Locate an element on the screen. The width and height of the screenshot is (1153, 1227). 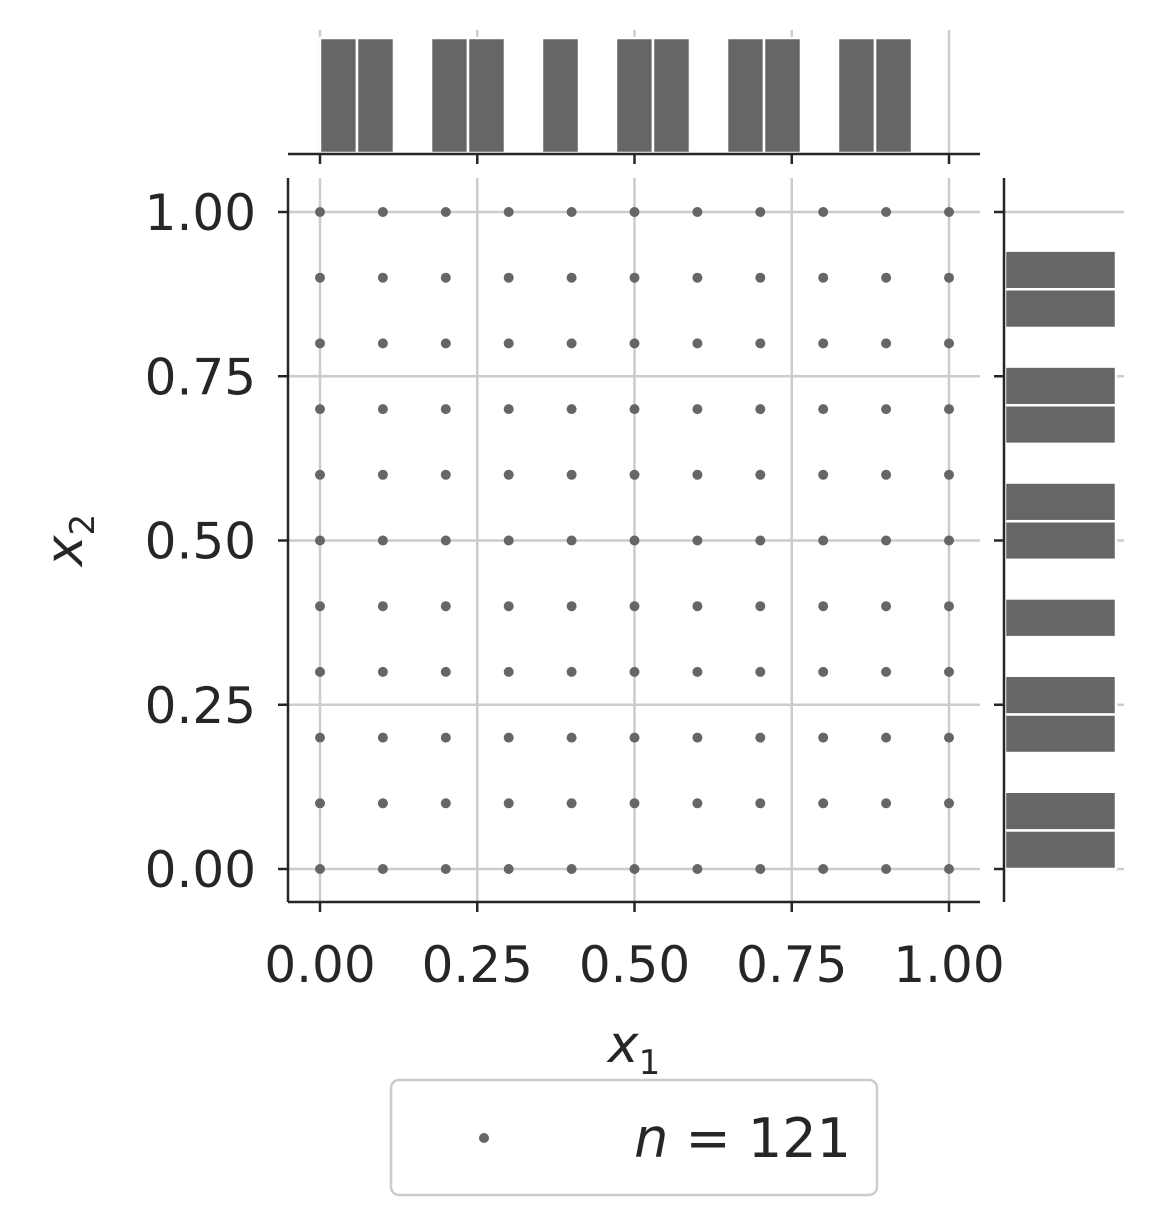
x-tick-label: 0.50 is located at coordinates (634, 965).